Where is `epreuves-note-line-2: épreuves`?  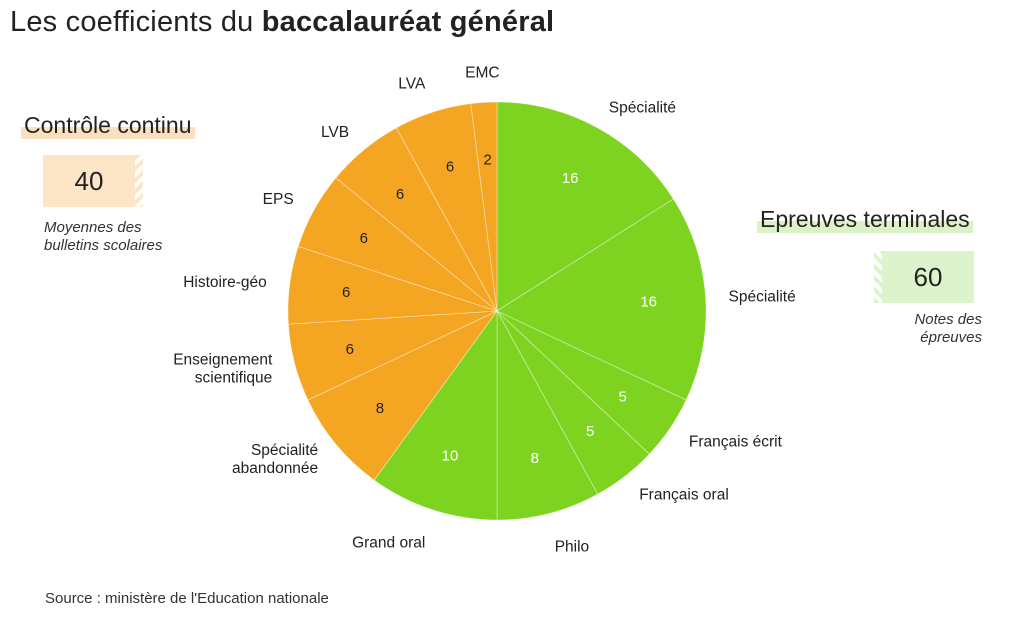 epreuves-note-line-2: épreuves is located at coordinates (951, 337).